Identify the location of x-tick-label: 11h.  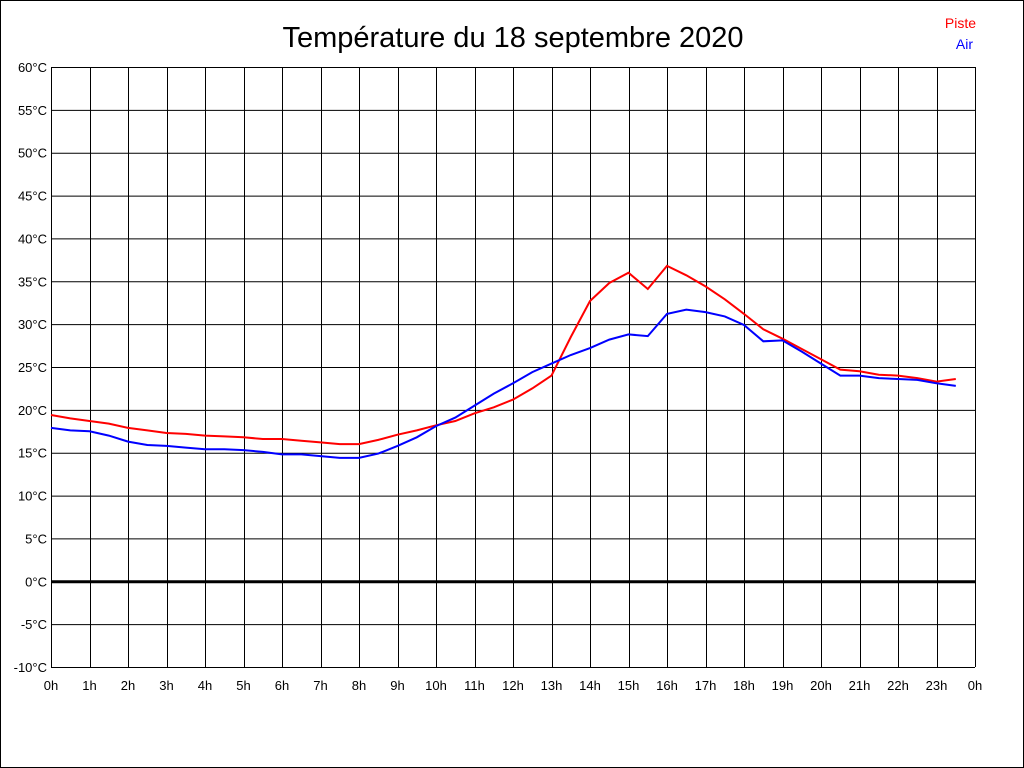
(474, 685).